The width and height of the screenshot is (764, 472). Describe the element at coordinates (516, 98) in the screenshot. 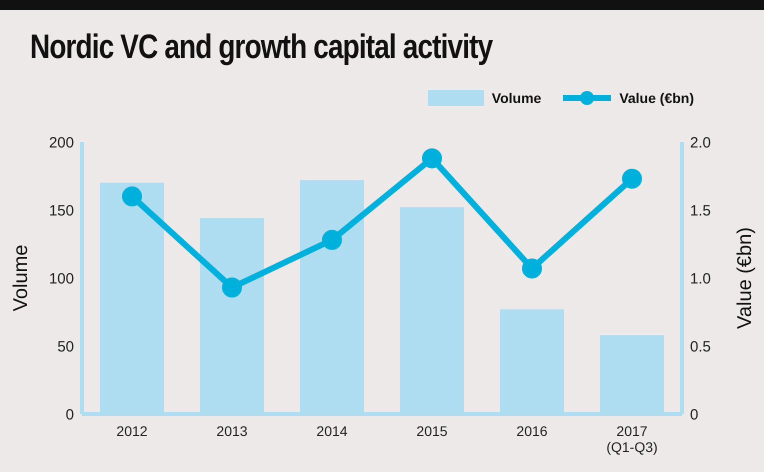

I see `legend-label: Volume` at that location.